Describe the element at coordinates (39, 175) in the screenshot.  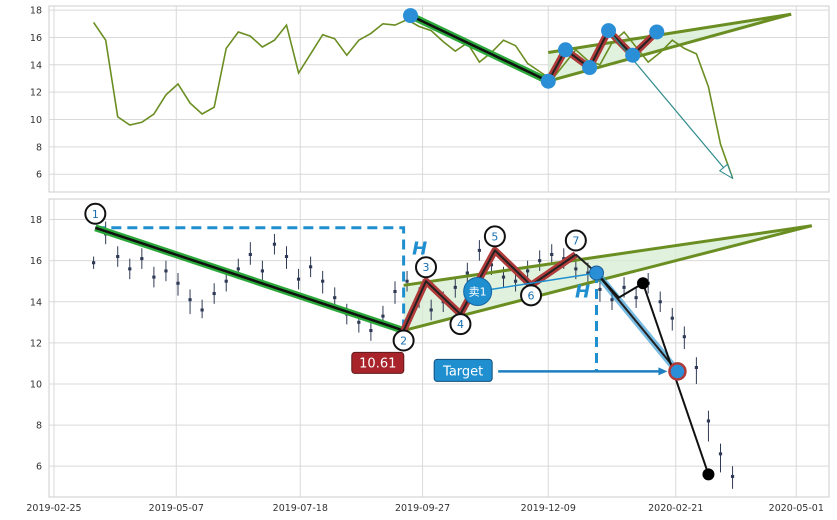
I see `top-y-tick-label: 6` at that location.